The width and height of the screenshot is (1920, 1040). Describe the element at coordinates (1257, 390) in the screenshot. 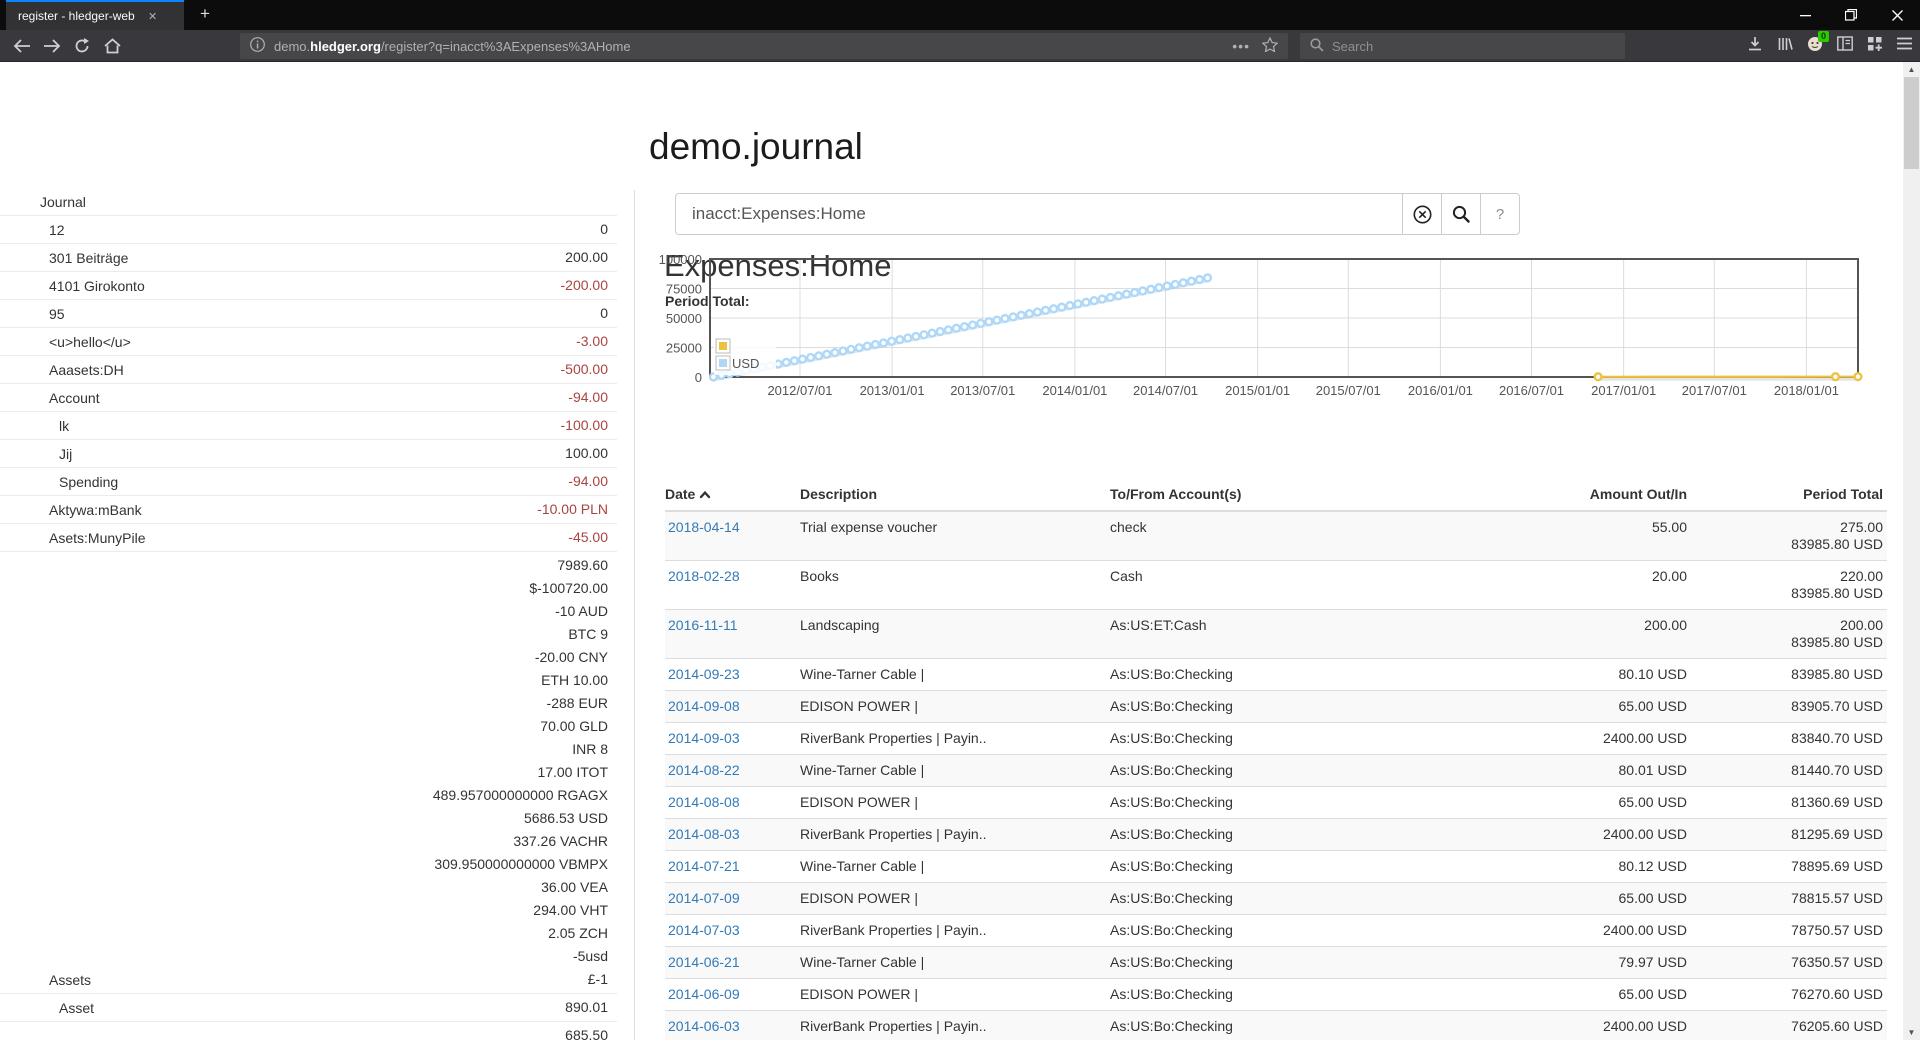

I see `svg-text: 2015/01/01` at that location.